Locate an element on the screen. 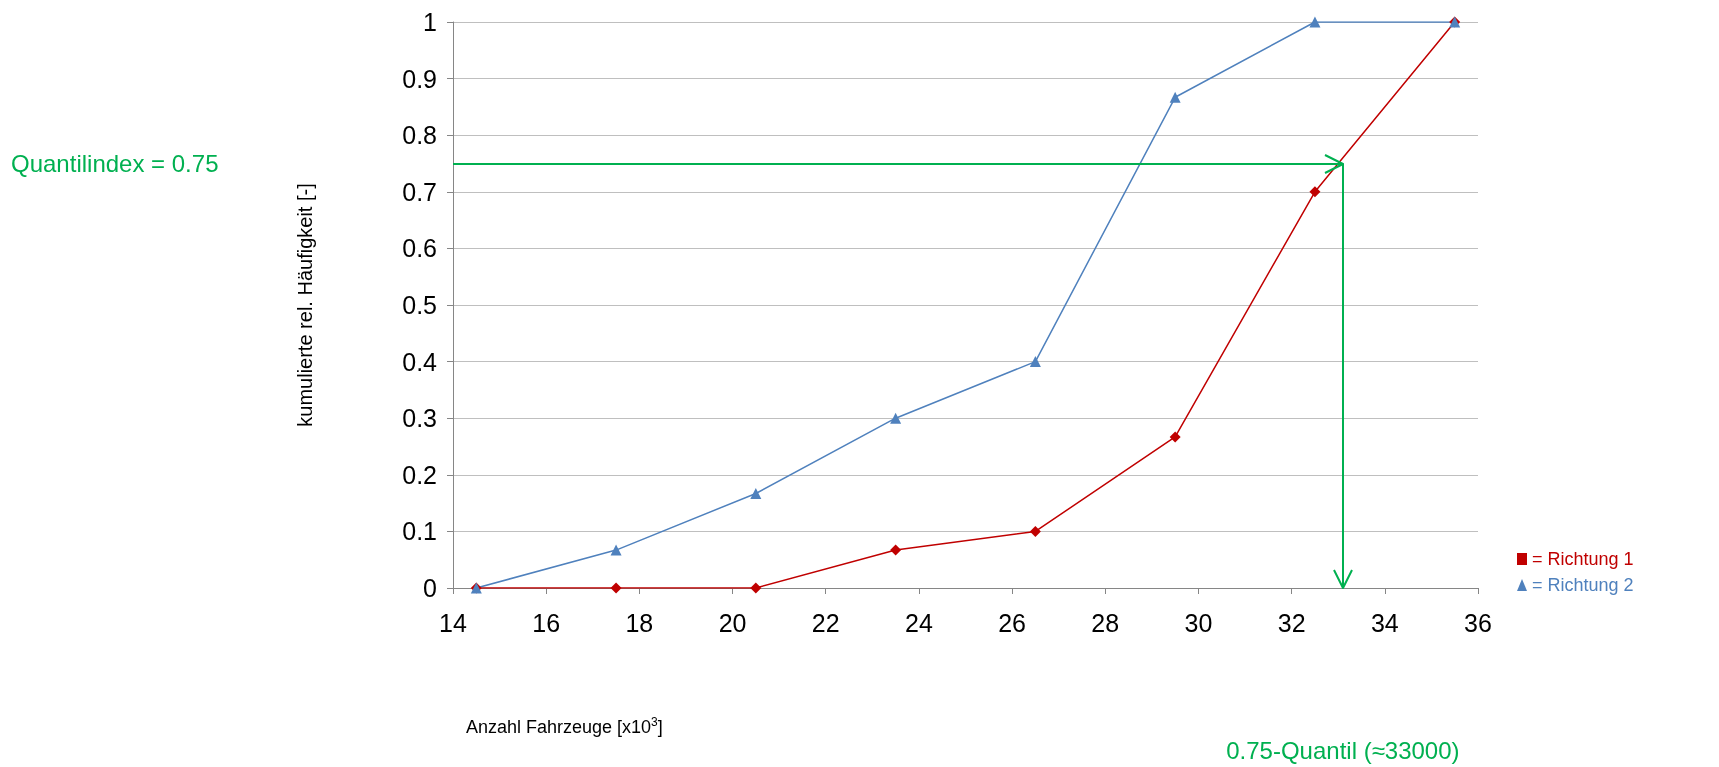 This screenshot has height=767, width=1719. y-tick-label: 0.3 is located at coordinates (419, 418).